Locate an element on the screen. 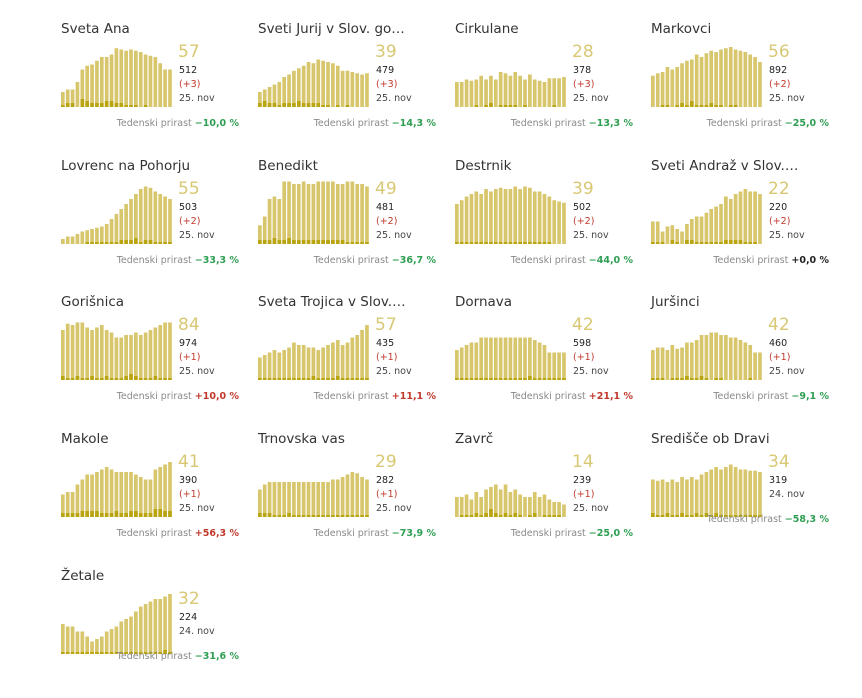  municipality-name: Sveta Ana is located at coordinates (95, 29).